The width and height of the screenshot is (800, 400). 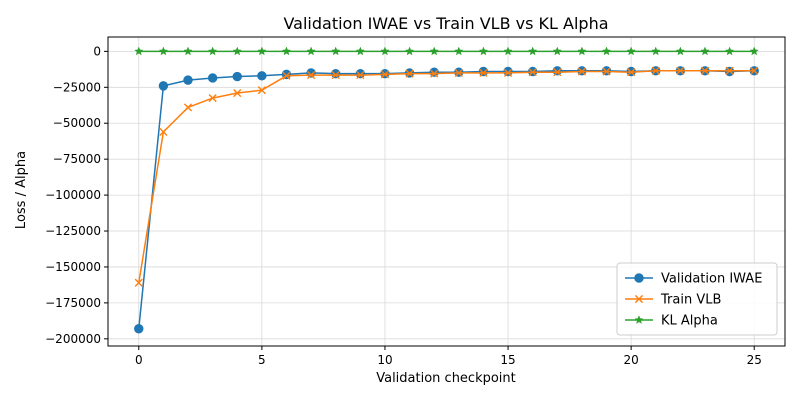 I want to click on legend-label: Train VLB, so click(x=690, y=300).